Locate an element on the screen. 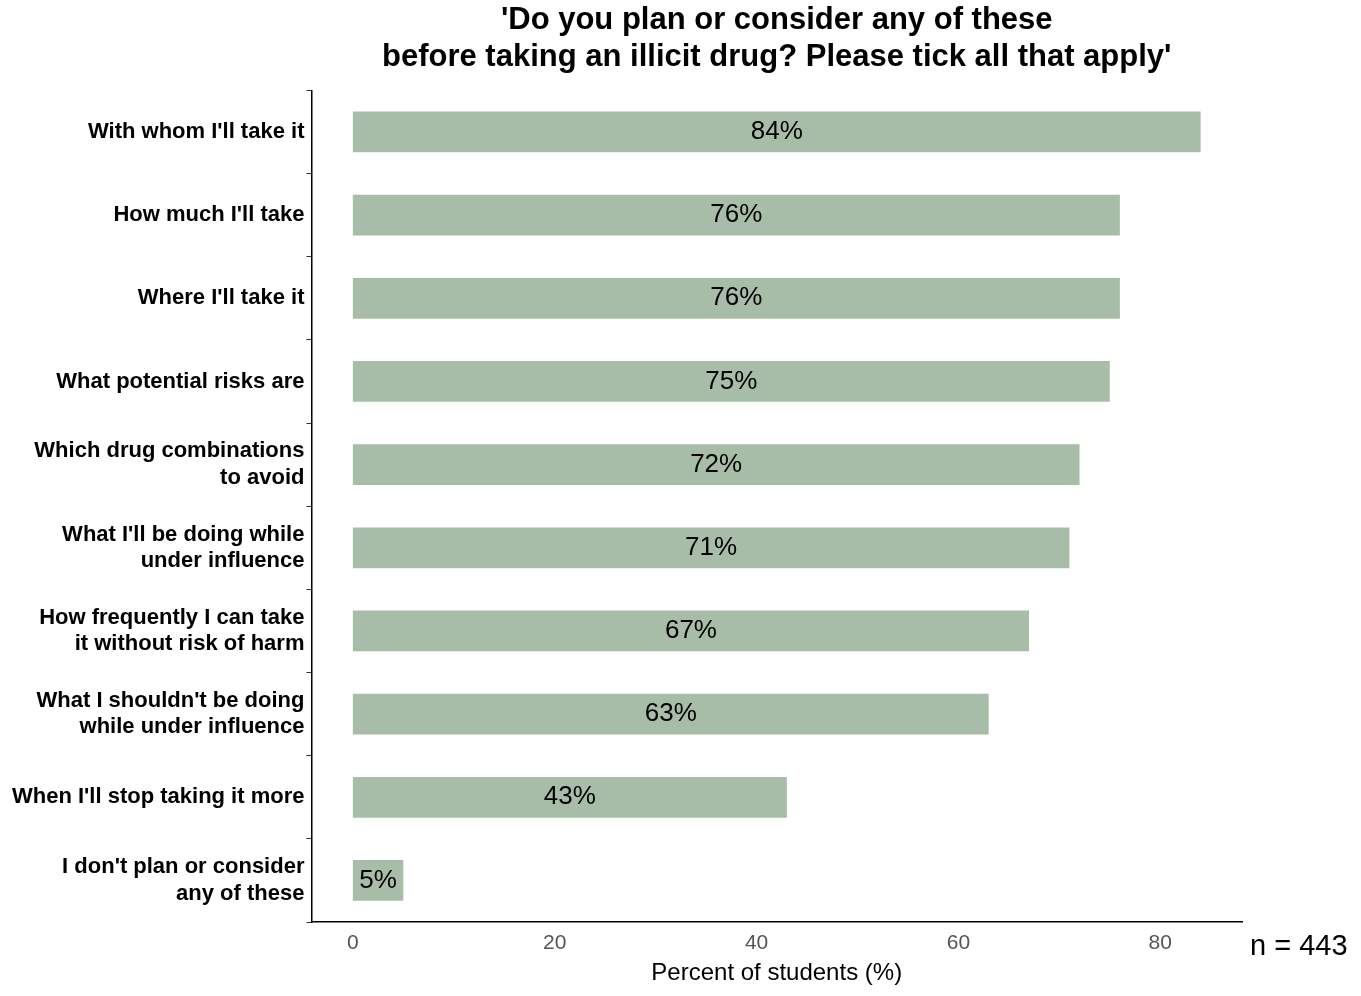 This screenshot has width=1361, height=996. y-tick-label: When I'll stop taking it more is located at coordinates (158, 796).